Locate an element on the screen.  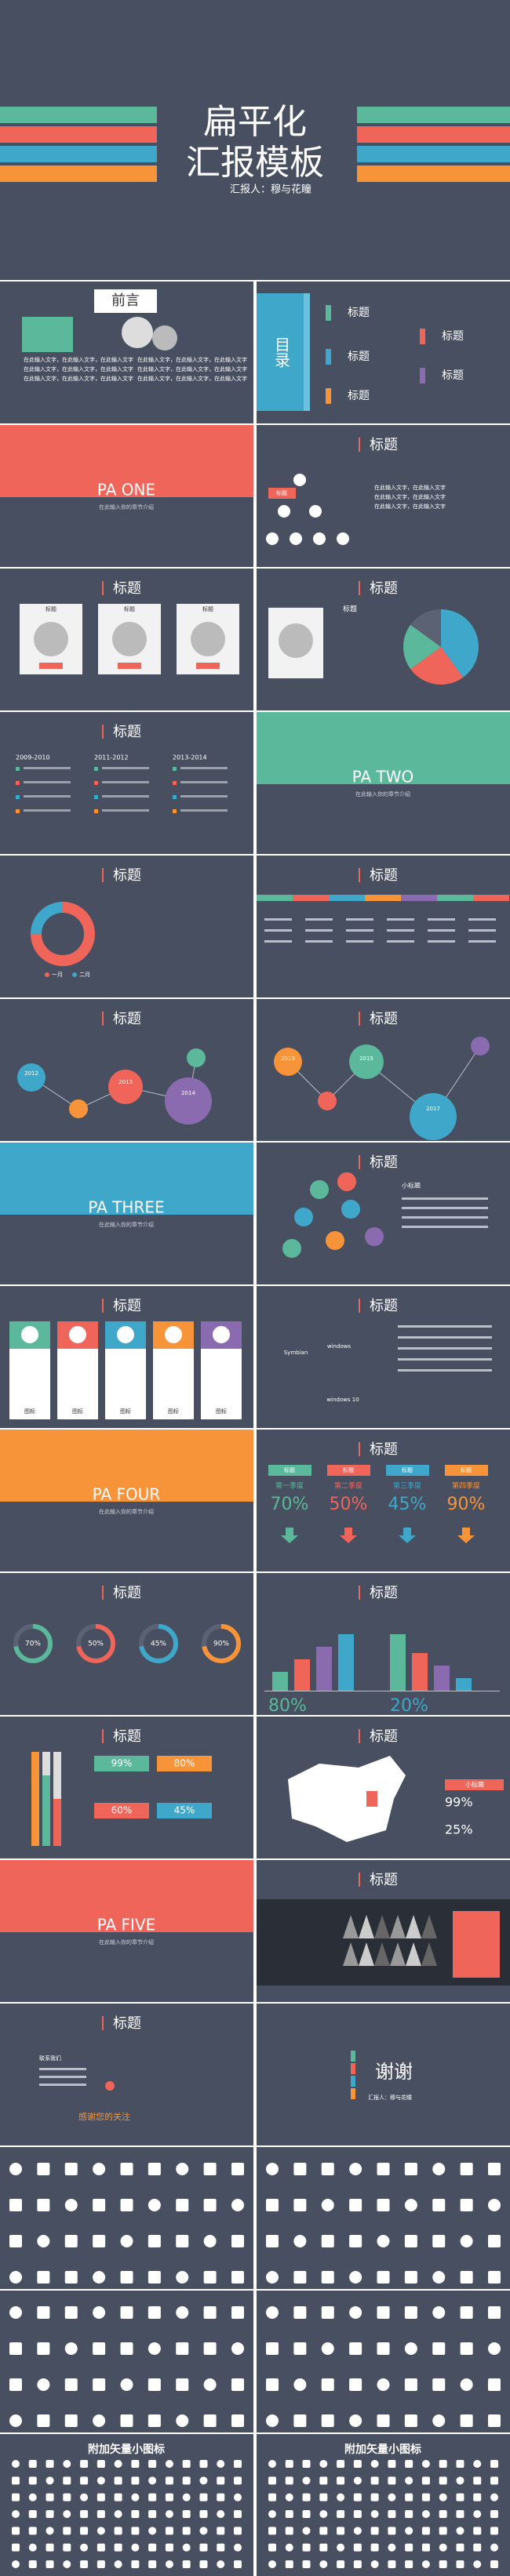
text: 图标 is located at coordinates (125, 1411).